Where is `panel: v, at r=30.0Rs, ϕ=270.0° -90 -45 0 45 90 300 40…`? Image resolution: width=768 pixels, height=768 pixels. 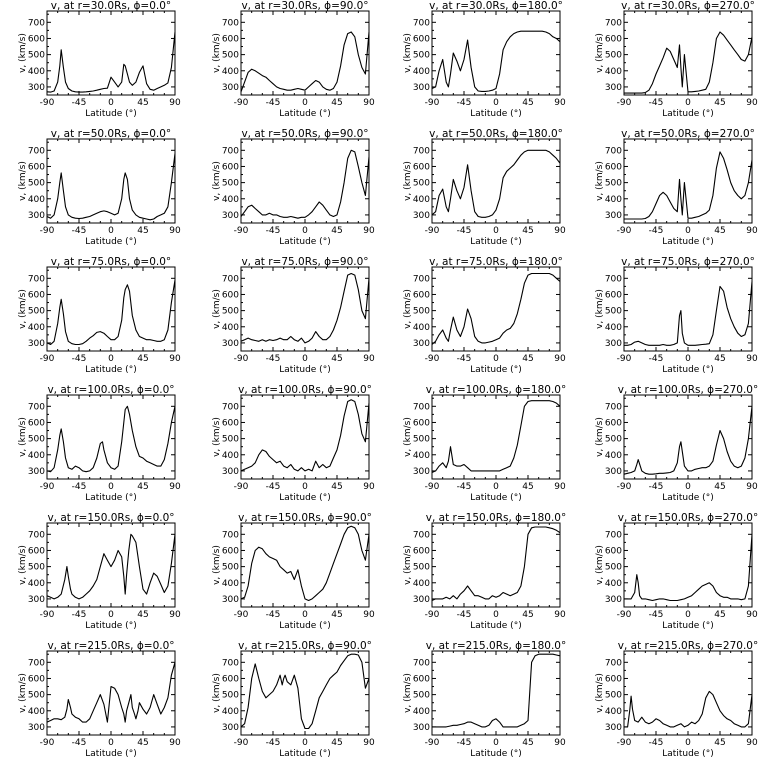
panel: v, at r=30.0Rs, ϕ=270.0° -90 -45 0 45 90 300 40… is located at coordinates (676, 59).